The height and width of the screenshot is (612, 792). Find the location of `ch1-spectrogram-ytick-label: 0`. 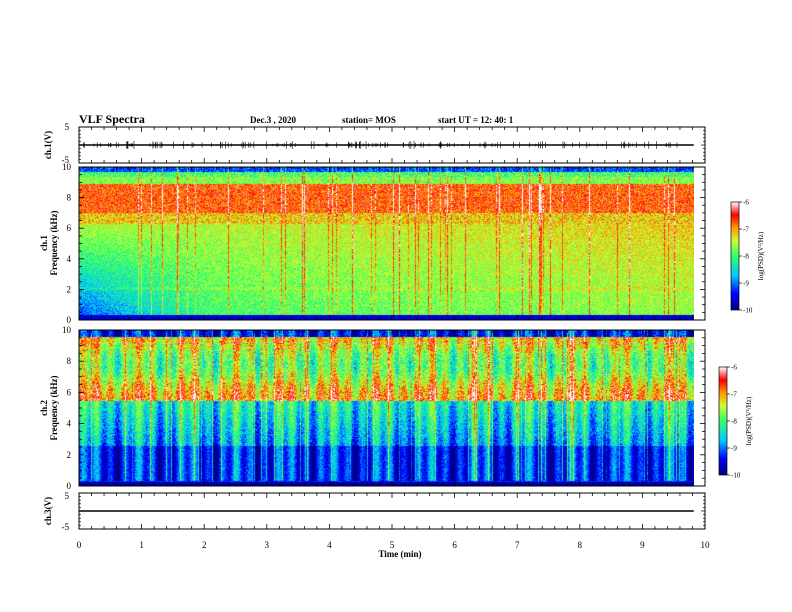

ch1-spectrogram-ytick-label: 0 is located at coordinates (69, 320).